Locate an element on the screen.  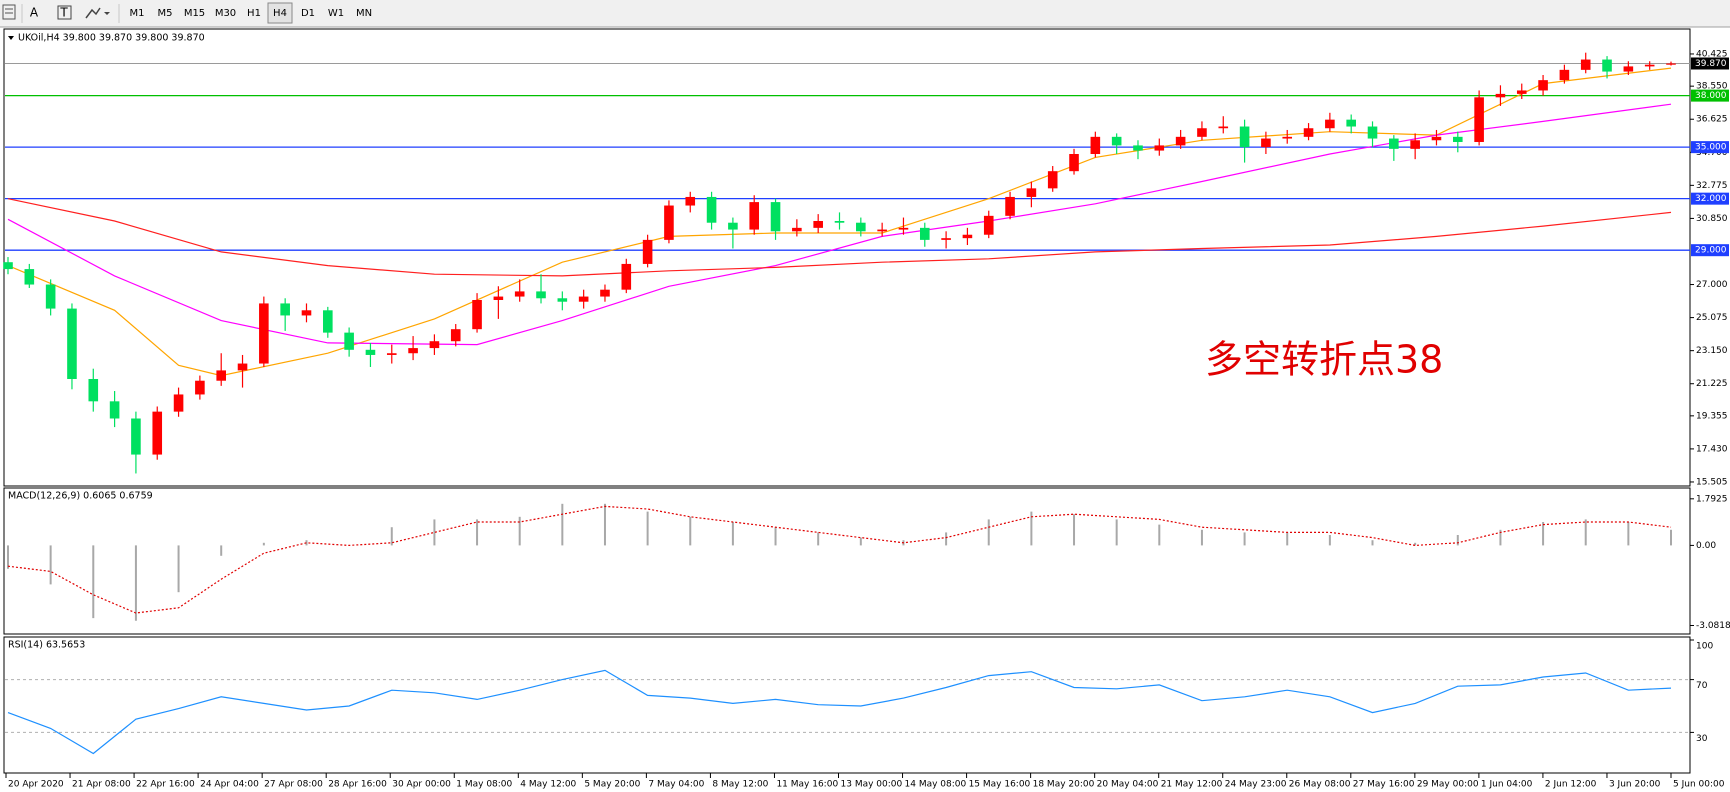
level-label: 35.000 is located at coordinates (1711, 148).